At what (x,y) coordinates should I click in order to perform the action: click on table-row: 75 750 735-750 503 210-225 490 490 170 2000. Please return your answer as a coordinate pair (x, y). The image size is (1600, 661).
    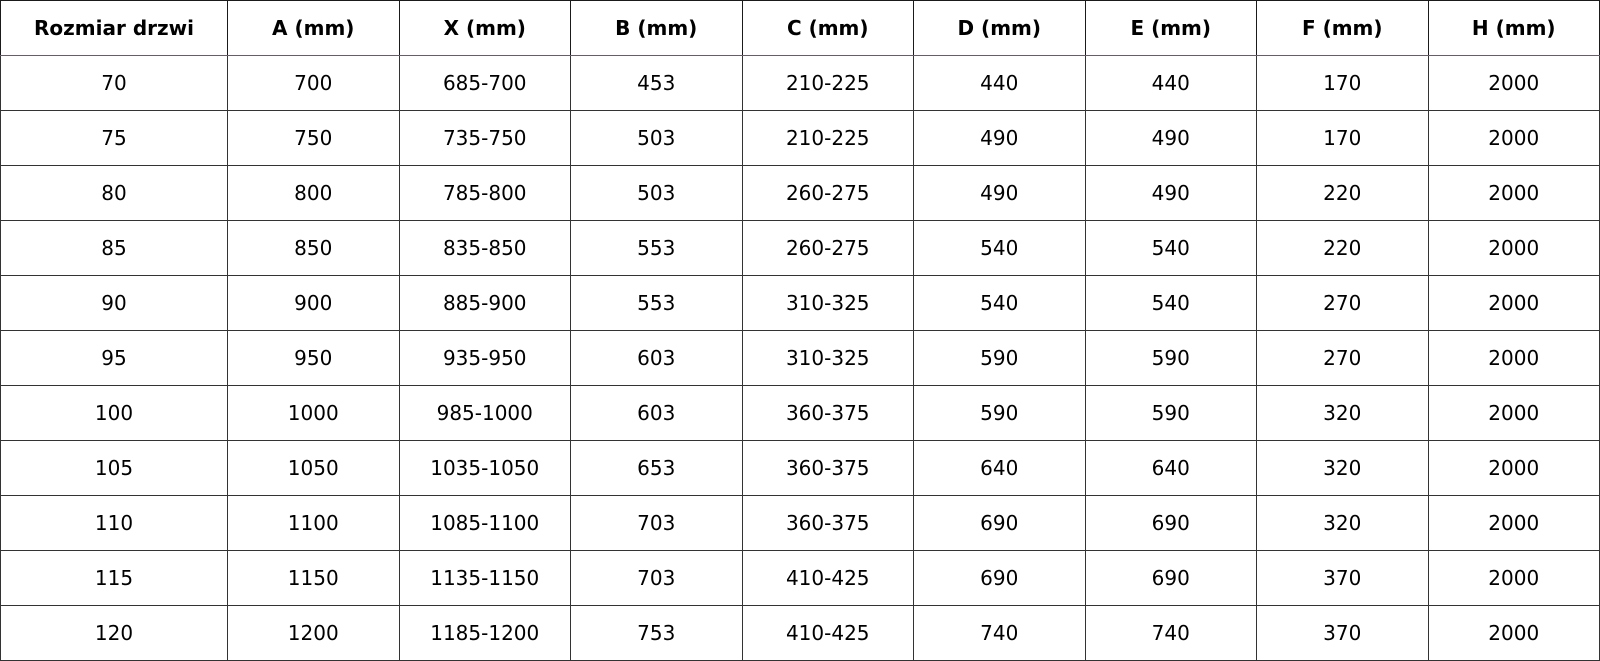
    Looking at the image, I should click on (800, 138).